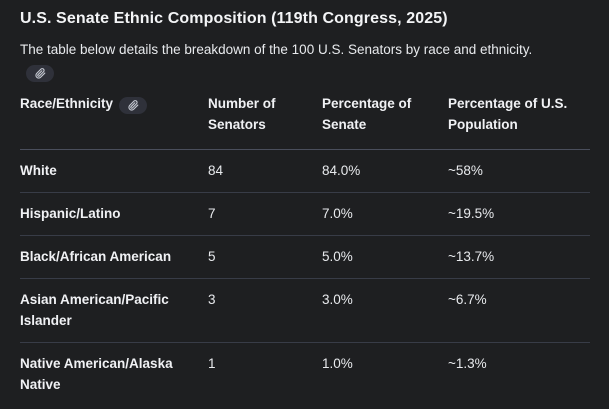  I want to click on race-cell: Hispanic/Latino, so click(70, 213).